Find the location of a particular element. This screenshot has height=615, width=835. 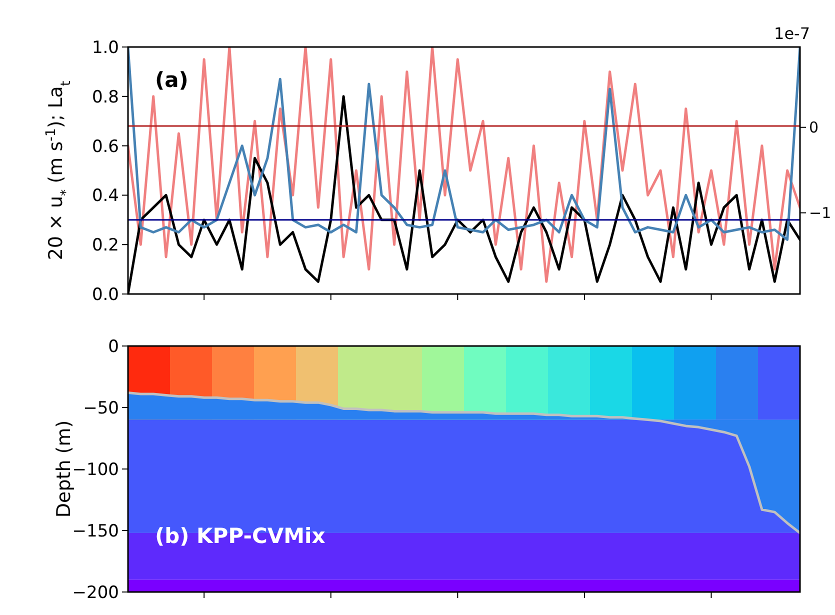

y-tick-label: −200 is located at coordinates (95, 592).